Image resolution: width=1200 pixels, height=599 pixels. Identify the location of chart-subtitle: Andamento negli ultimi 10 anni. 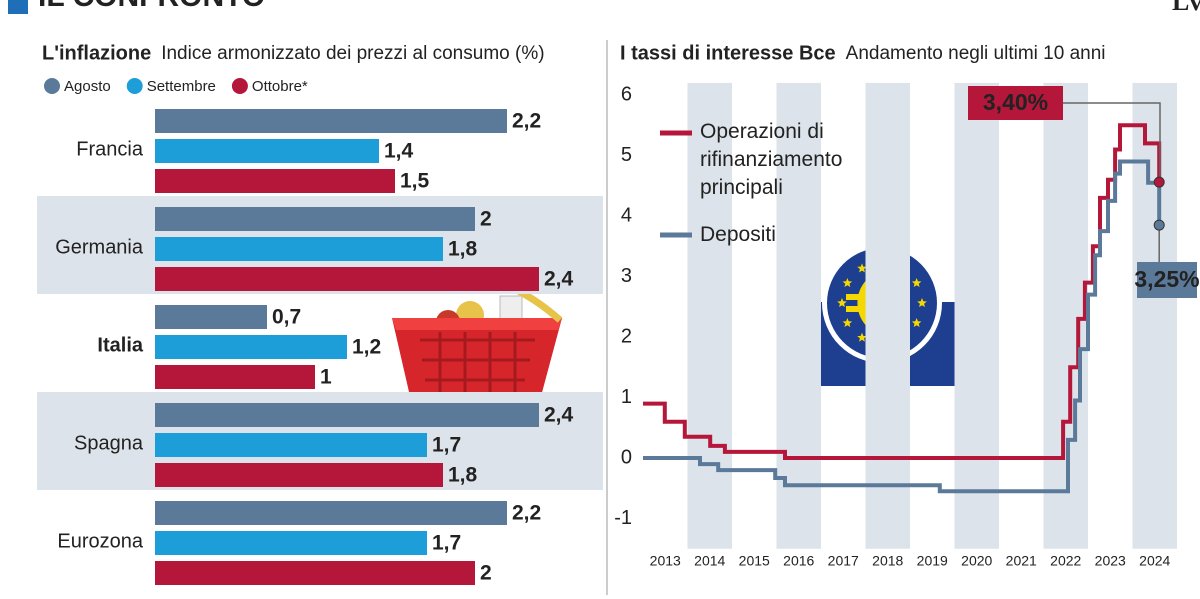
(976, 53).